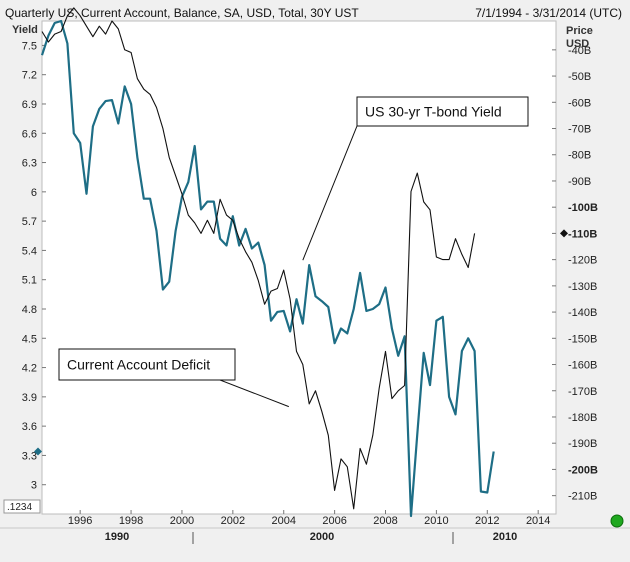 The image size is (630, 562). What do you see at coordinates (29, 310) in the screenshot?
I see `left-axis-tick-label: 4.8` at bounding box center [29, 310].